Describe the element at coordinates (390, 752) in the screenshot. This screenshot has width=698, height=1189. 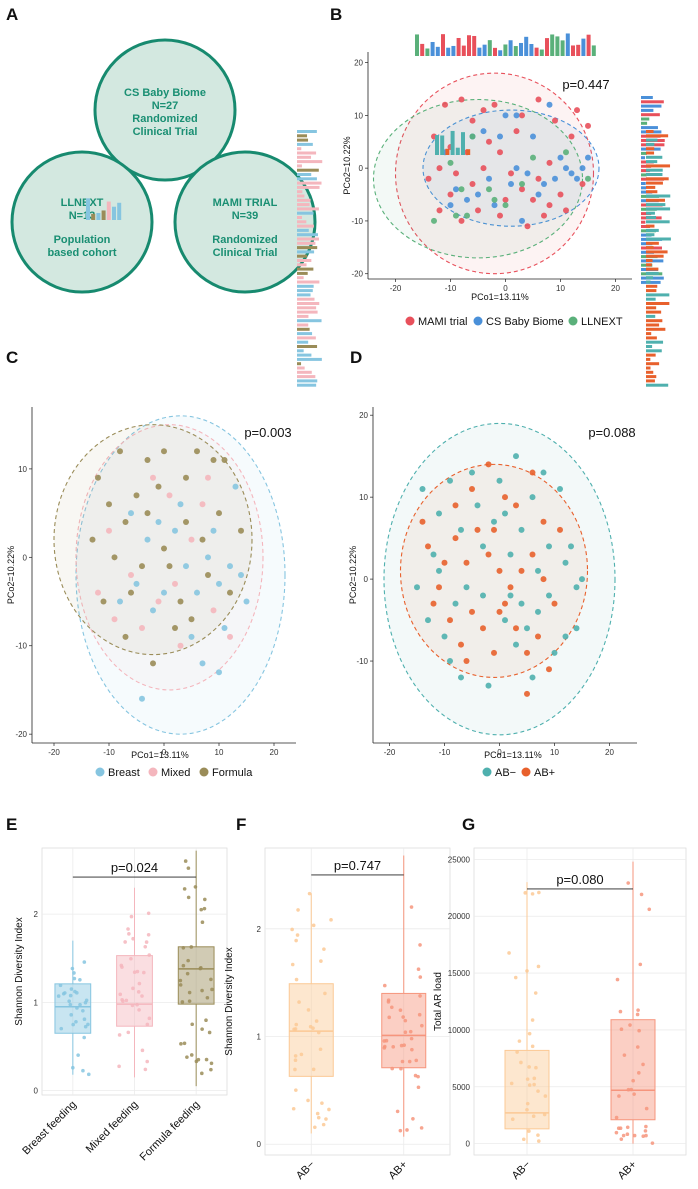
I see `x-tick-label: -20` at that location.